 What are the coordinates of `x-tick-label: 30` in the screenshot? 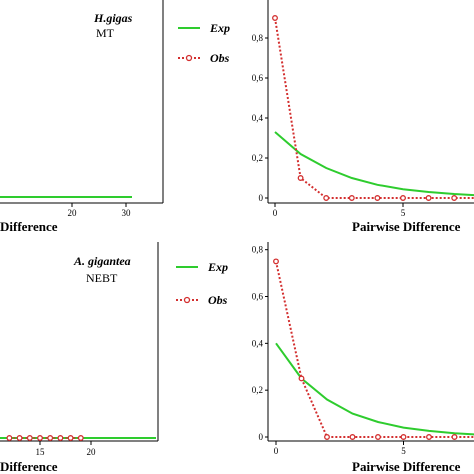 It's located at (127, 213).